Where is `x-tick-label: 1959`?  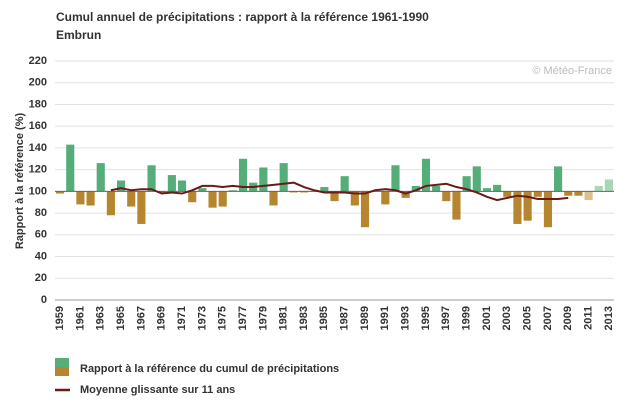
x-tick-label: 1959 is located at coordinates (60, 318).